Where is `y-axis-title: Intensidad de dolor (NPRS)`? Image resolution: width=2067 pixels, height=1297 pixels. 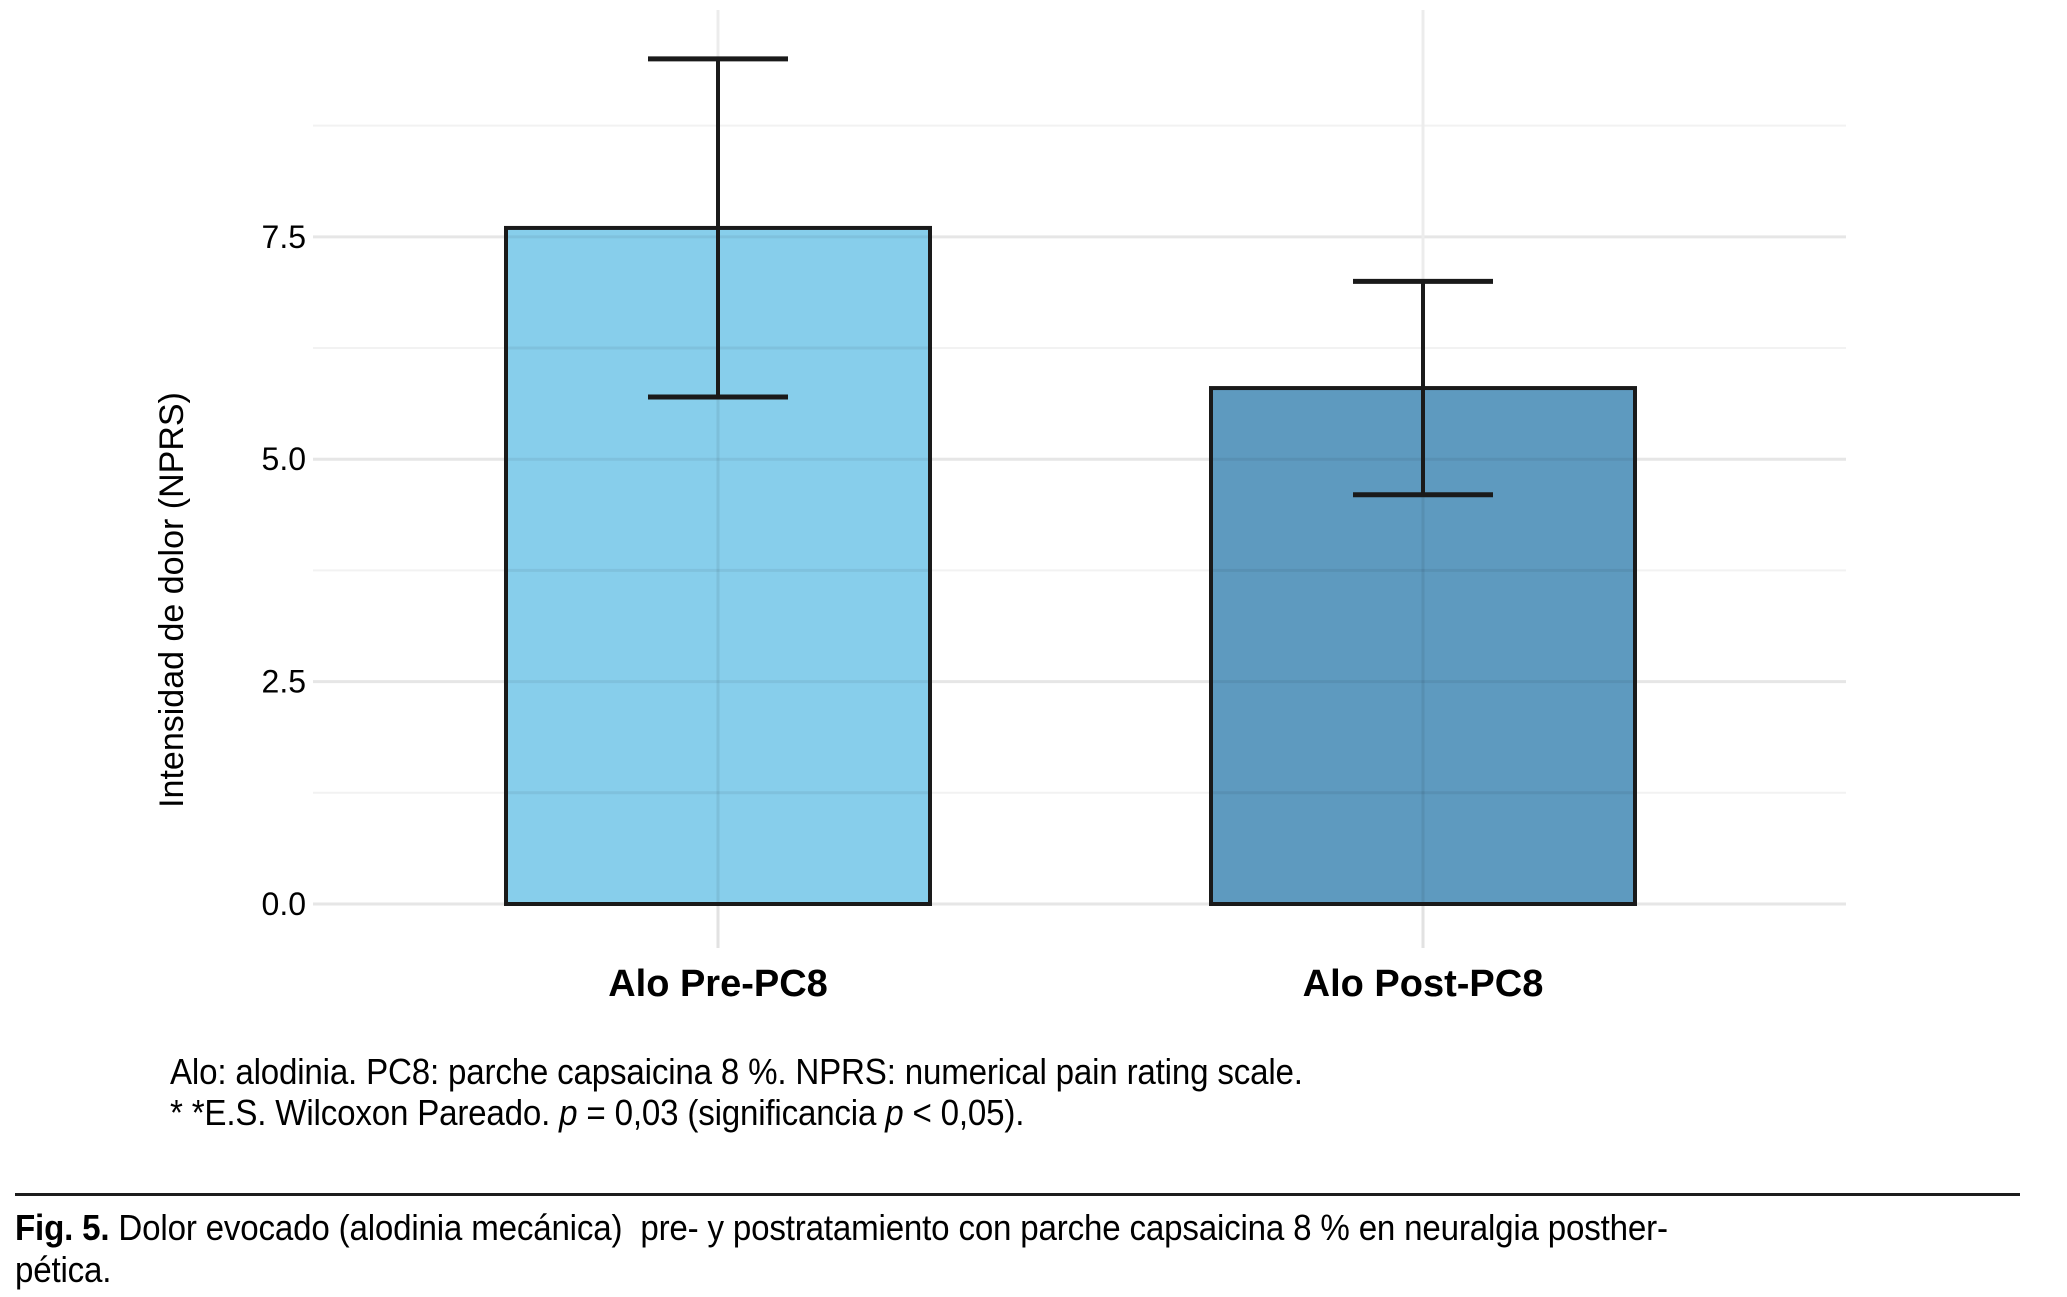
y-axis-title: Intensidad de dolor (NPRS) is located at coordinates (172, 600).